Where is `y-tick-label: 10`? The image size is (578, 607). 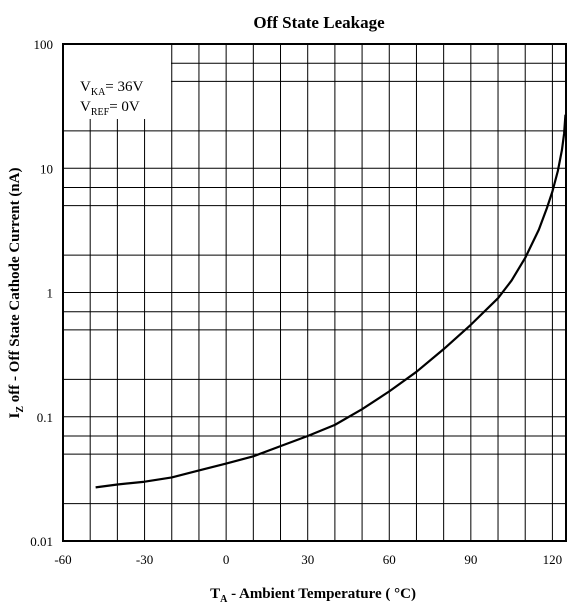 y-tick-label: 10 is located at coordinates (46, 168).